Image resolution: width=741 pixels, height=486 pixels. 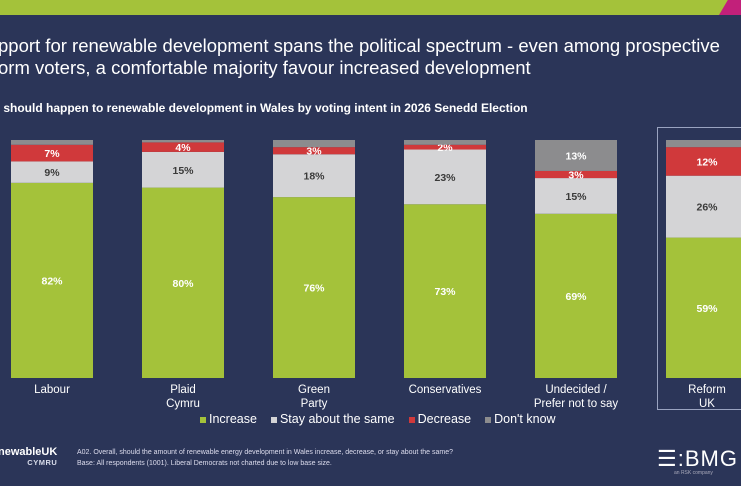 What do you see at coordinates (445, 390) in the screenshot?
I see `category-label: Conservatives` at bounding box center [445, 390].